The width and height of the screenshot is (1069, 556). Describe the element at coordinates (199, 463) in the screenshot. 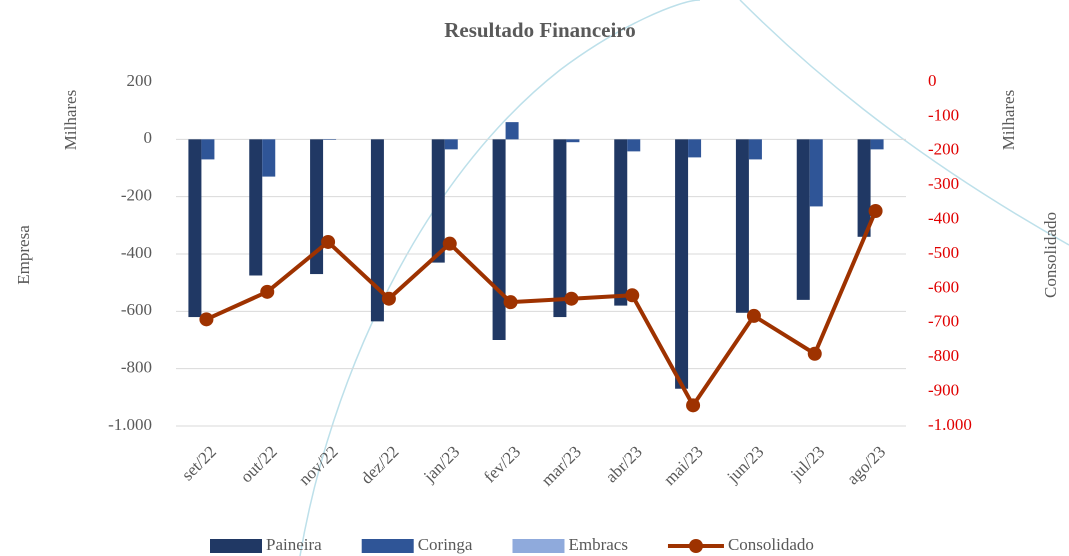

I see `x-tick-label: set/22` at that location.